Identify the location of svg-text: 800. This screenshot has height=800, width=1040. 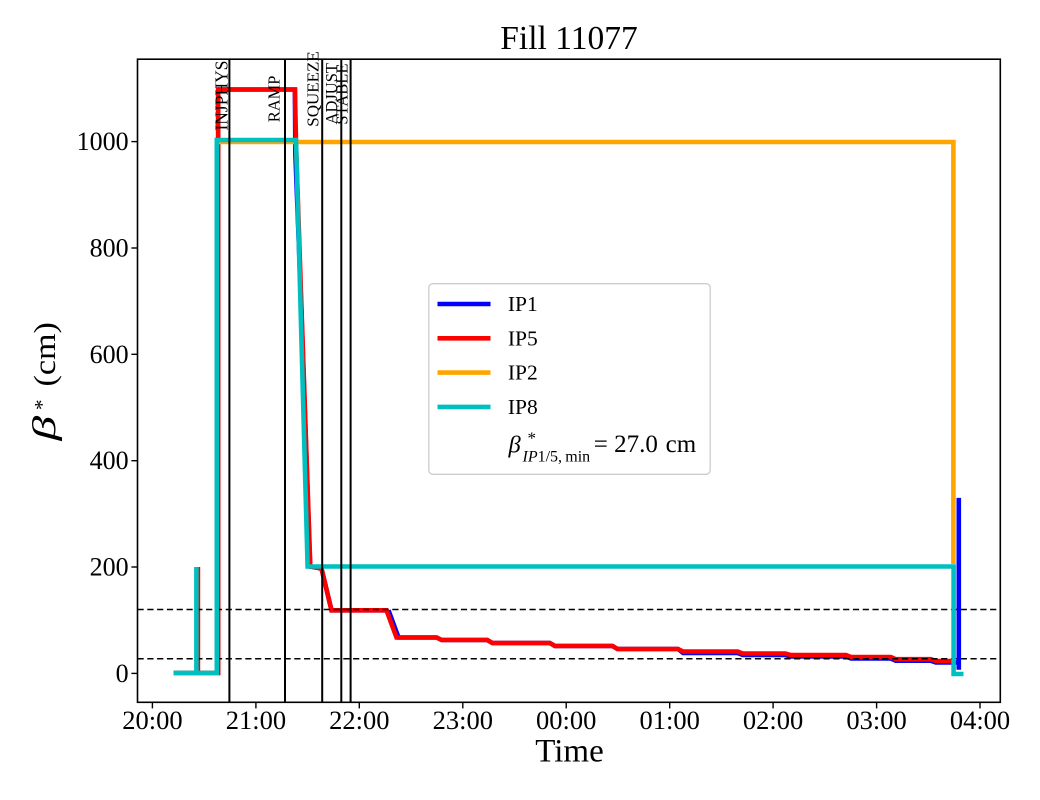
(109, 248).